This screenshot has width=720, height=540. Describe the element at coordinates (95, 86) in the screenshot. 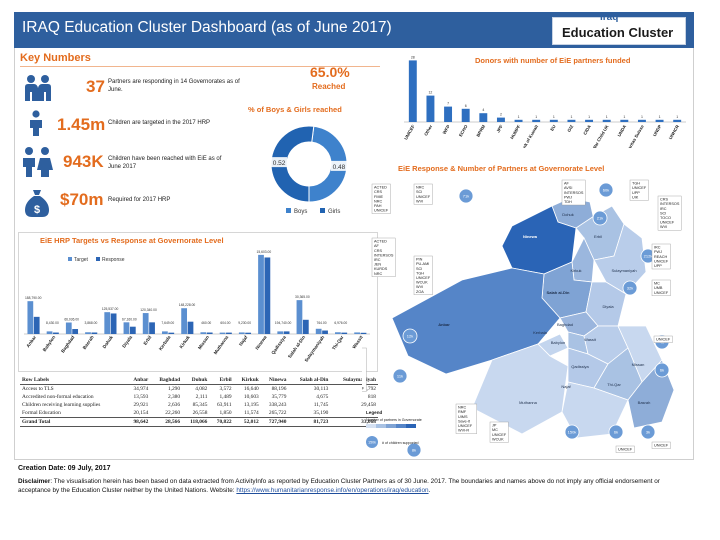

I see `partners-value: 37` at that location.